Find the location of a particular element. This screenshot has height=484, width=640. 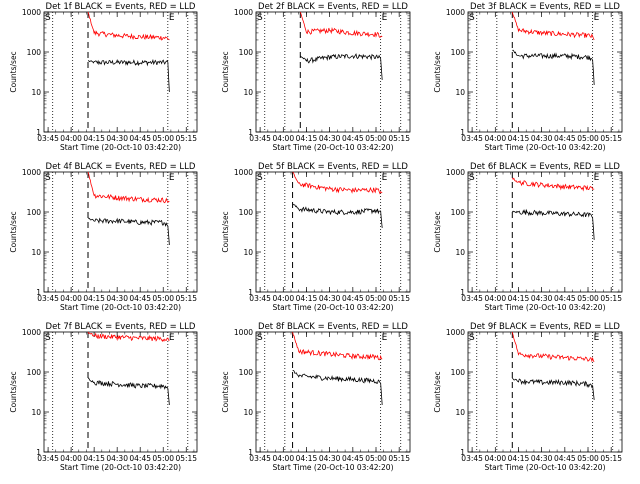

plot-title: Det 5f BLACK = Events, RED = LLD is located at coordinates (333, 167).